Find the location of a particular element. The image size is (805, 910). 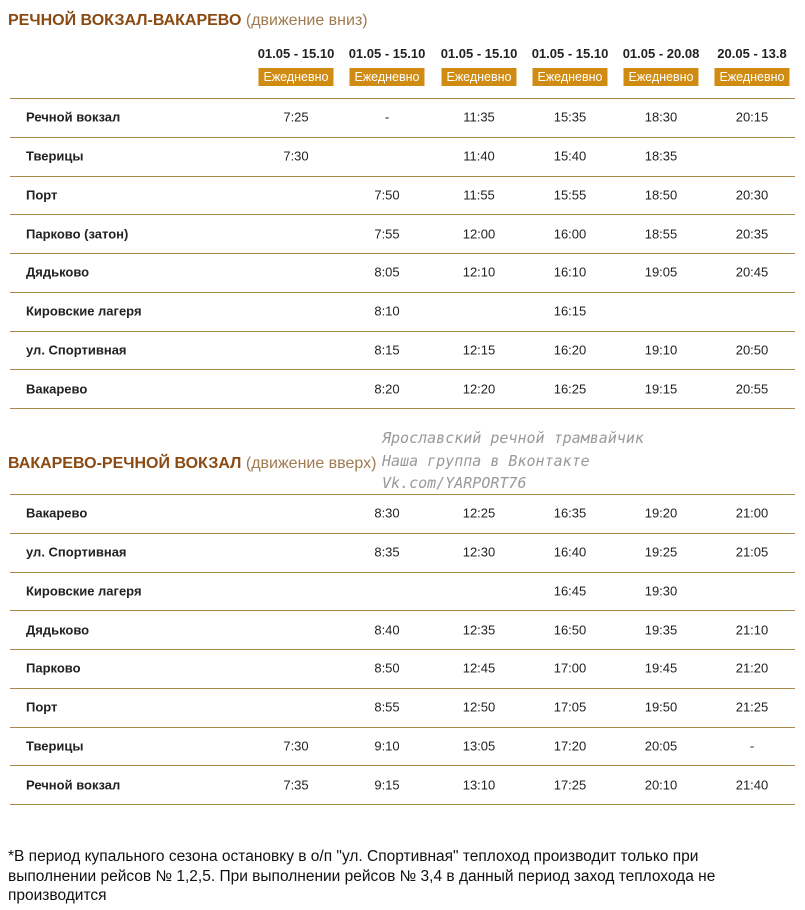

departure-time: 21:00 is located at coordinates (752, 513).